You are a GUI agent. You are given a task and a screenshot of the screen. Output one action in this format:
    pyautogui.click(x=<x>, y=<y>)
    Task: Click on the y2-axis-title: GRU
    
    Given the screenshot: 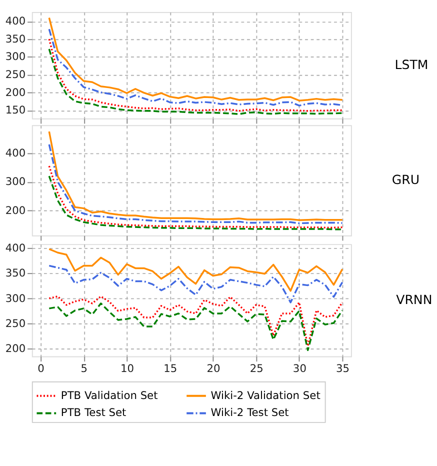 What is the action you would take?
    pyautogui.click(x=406, y=180)
    